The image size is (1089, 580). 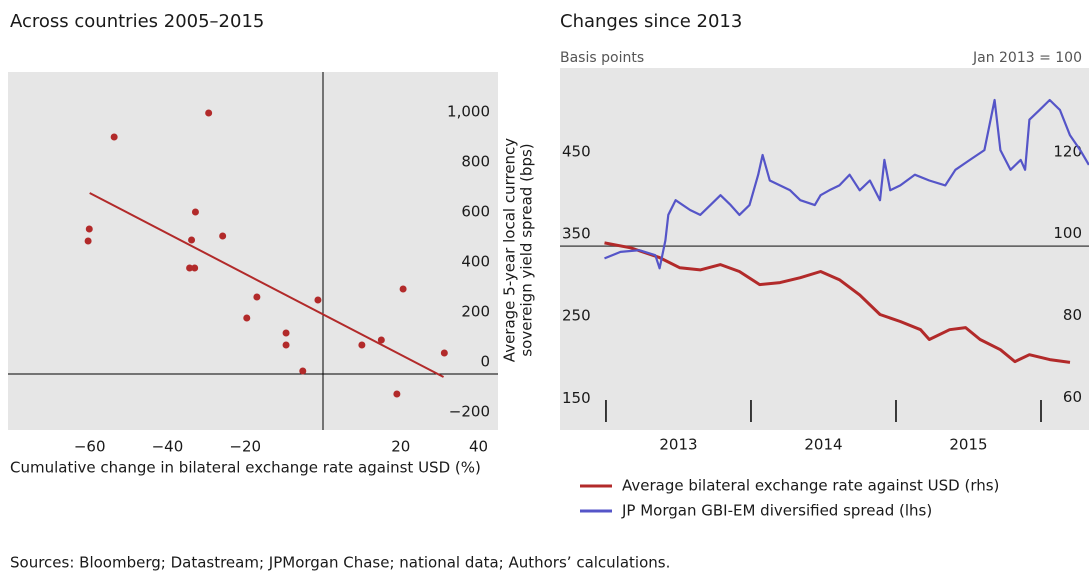 I want to click on y2-tick-label: 80, so click(x=1072, y=315).